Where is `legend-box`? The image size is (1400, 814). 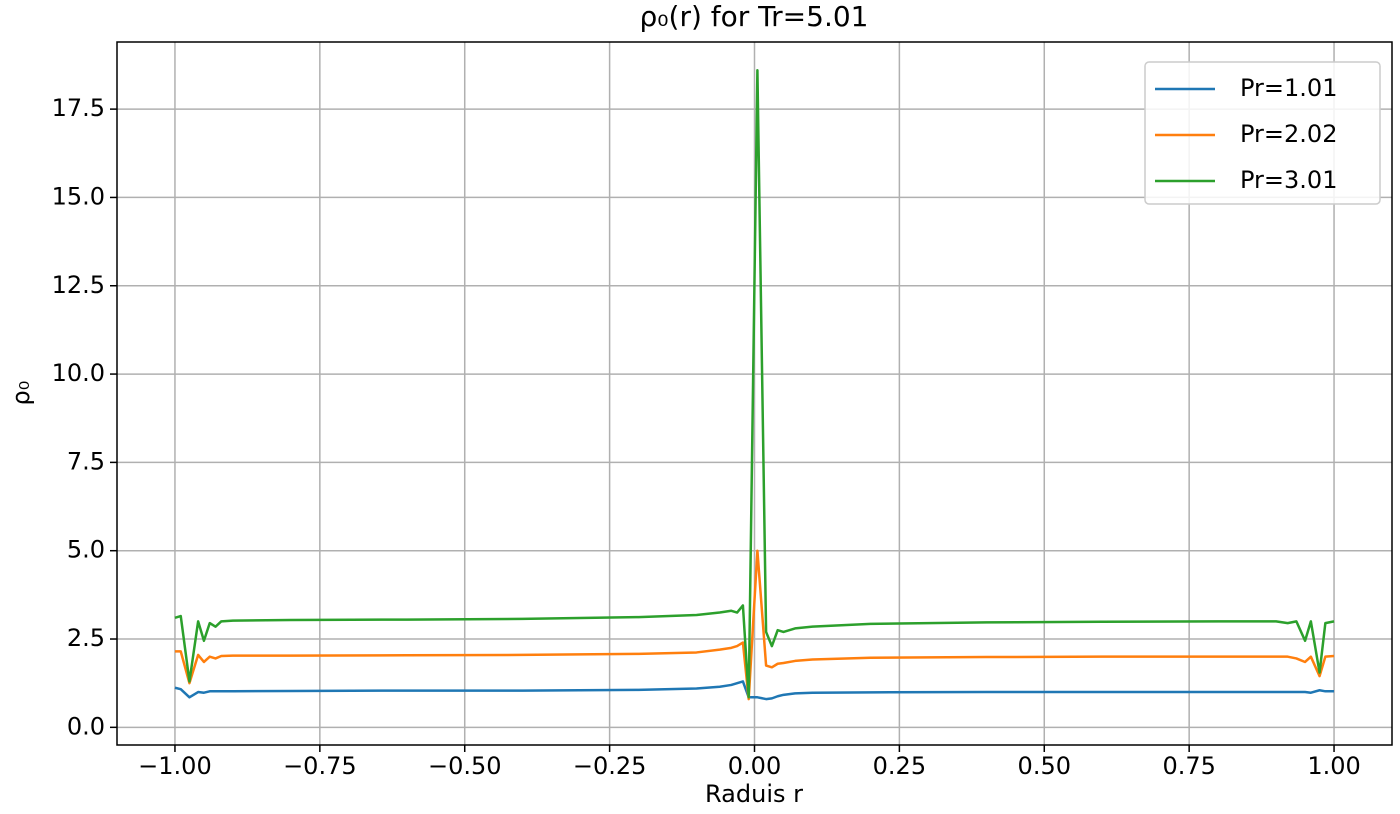 legend-box is located at coordinates (1262, 133).